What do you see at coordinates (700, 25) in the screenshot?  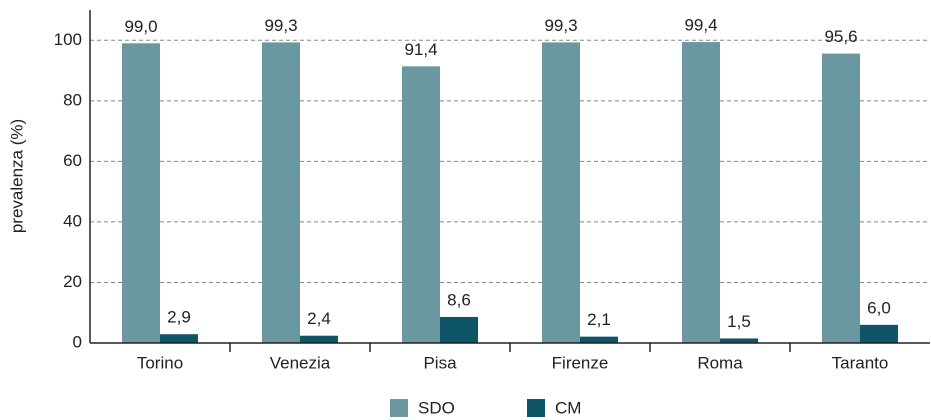 I see `value-label: 99,4` at bounding box center [700, 25].